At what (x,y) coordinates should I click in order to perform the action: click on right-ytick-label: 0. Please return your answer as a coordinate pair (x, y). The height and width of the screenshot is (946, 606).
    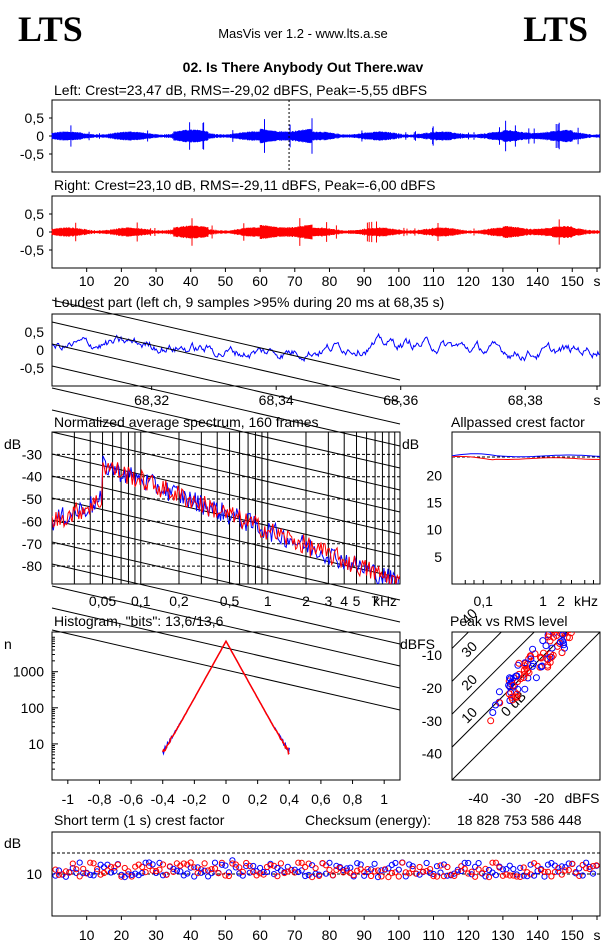
    Looking at the image, I should click on (40, 232).